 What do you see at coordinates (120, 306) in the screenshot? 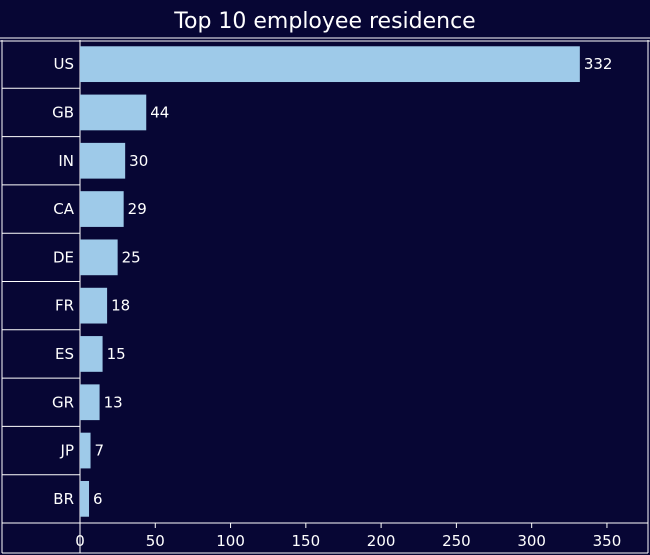
I see `value-label: 18` at bounding box center [120, 306].